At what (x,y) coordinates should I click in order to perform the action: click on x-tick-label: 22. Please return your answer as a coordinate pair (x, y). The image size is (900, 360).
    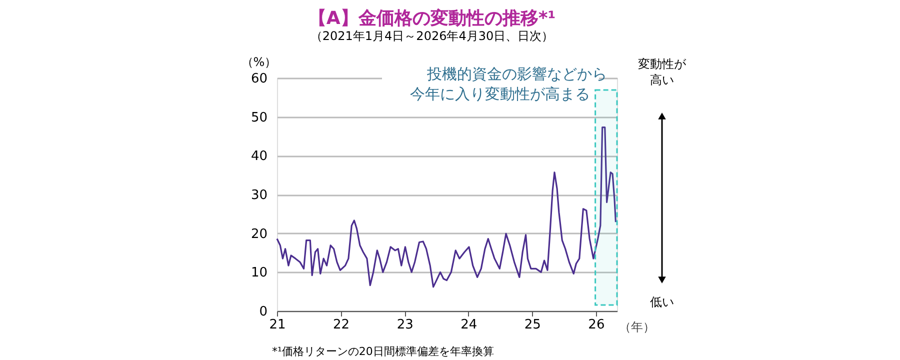
    Looking at the image, I should click on (341, 325).